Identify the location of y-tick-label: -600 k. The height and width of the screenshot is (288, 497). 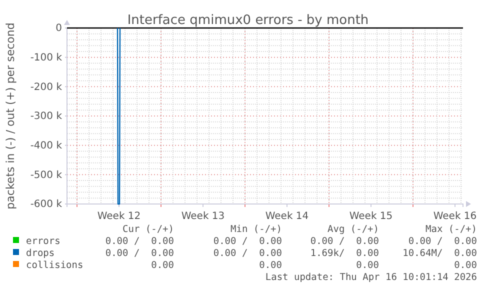
(46, 204).